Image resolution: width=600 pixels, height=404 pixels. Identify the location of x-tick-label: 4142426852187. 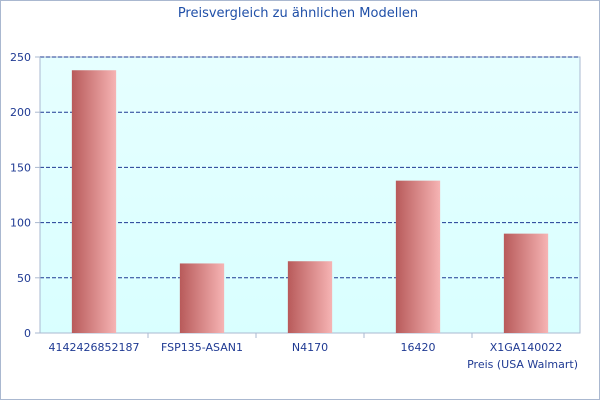
(94, 347).